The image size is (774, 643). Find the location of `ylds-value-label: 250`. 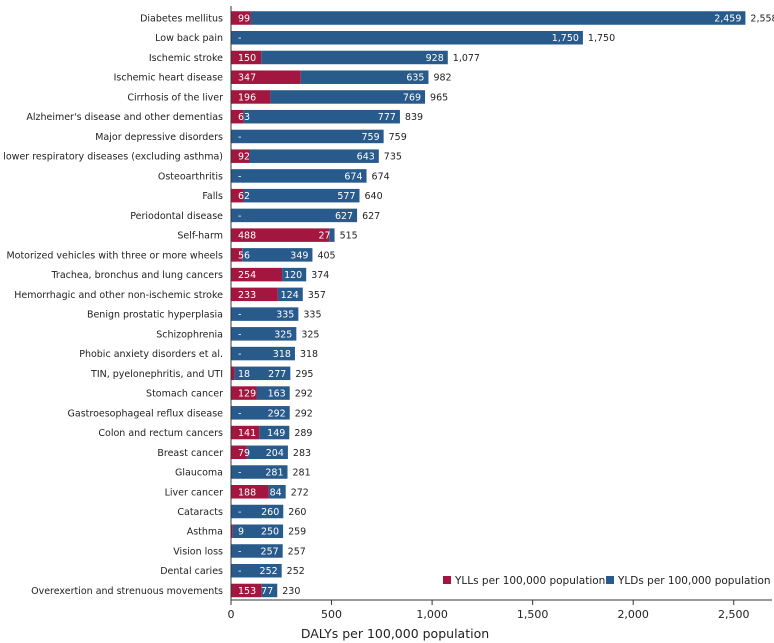

ylds-value-label: 250 is located at coordinates (270, 532).